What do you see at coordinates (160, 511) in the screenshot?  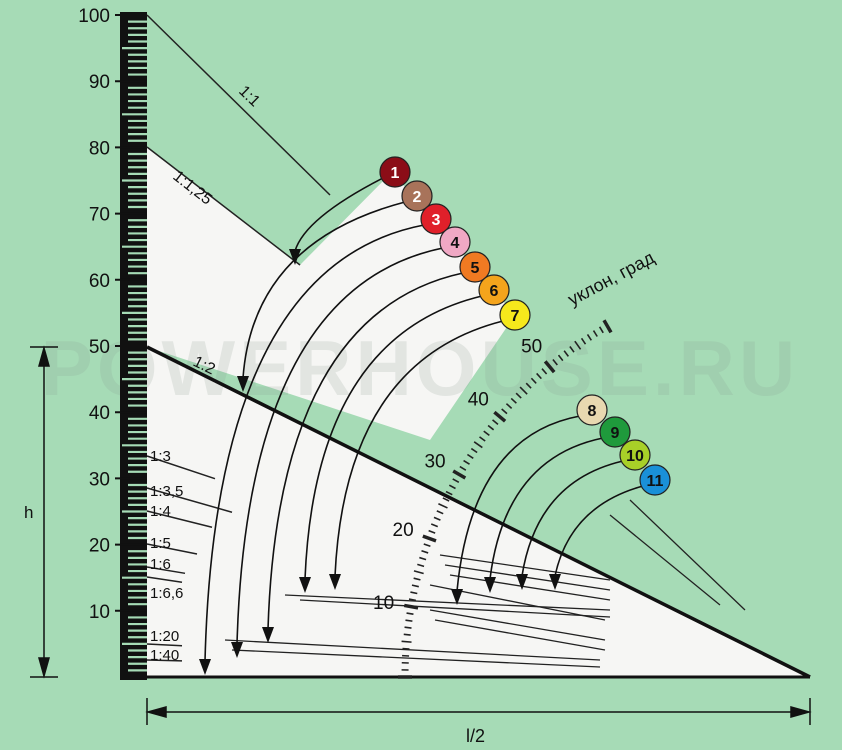 I see `slope-label-1-4: 1:4` at bounding box center [160, 511].